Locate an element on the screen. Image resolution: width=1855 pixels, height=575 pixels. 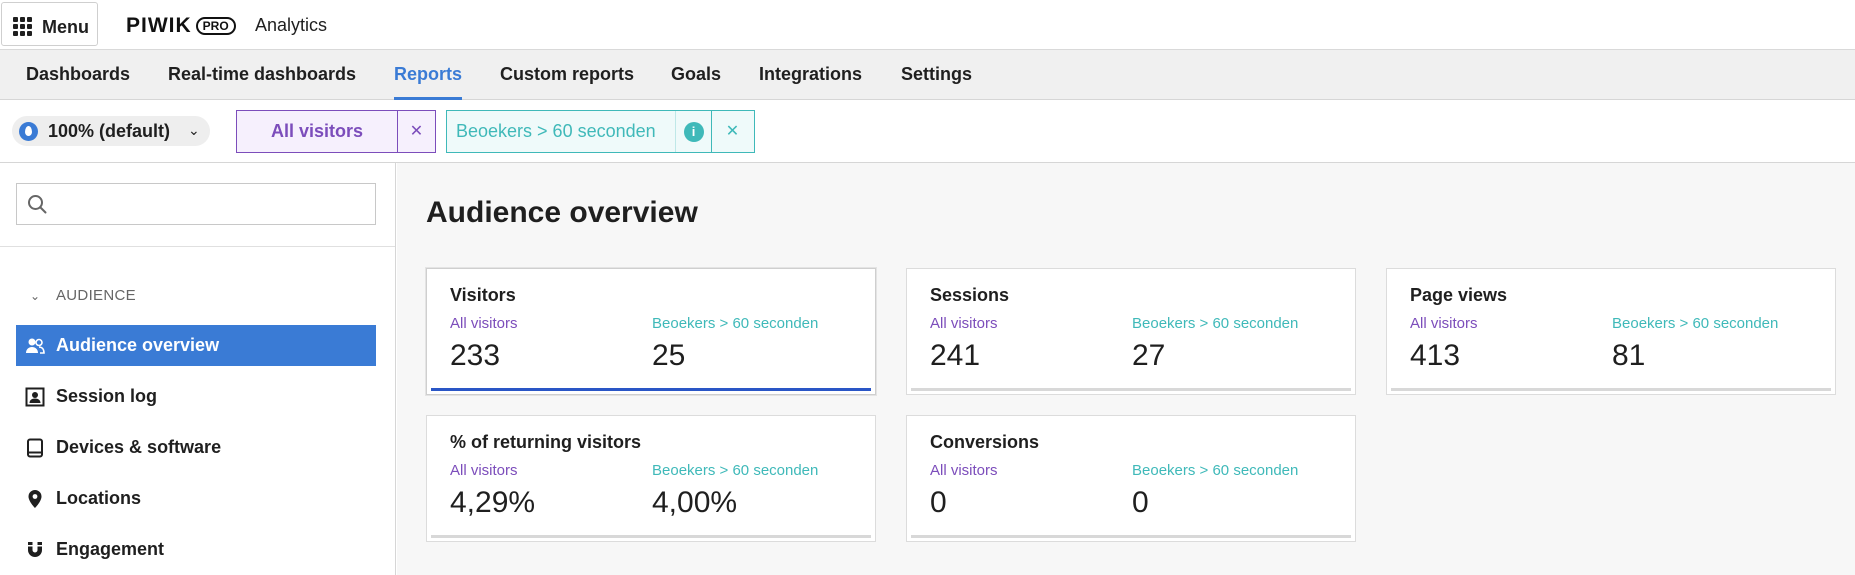
nav-real-time-dashboards: Real-time dashboards is located at coordinates (262, 74).